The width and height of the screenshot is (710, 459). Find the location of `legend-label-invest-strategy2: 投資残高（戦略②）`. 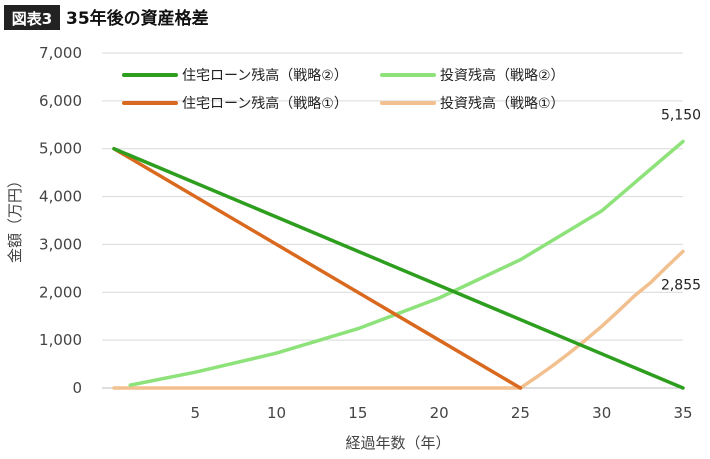

legend-label-invest-strategy2: 投資残高（戦略②） is located at coordinates (502, 75).